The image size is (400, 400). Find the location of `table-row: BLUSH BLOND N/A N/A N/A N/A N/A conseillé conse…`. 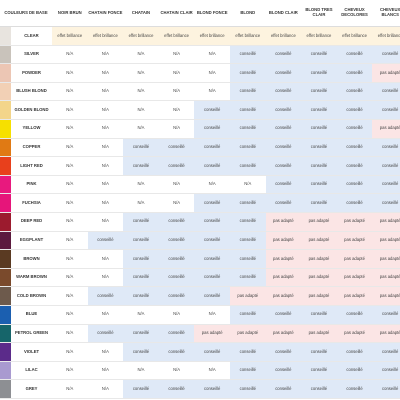

table-row: BLUSH BLOND N/A N/A N/A N/A N/A conseillé conse… is located at coordinates (200, 92).